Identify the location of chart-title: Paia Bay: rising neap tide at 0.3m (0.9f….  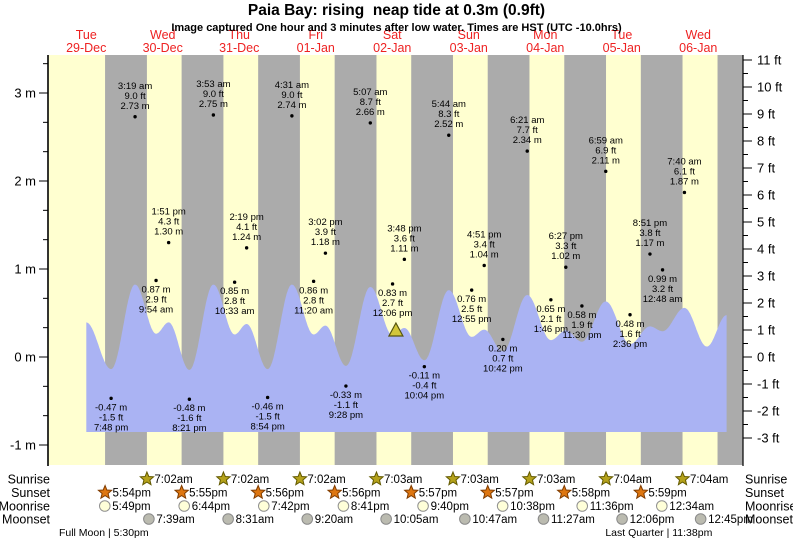
(396, 10).